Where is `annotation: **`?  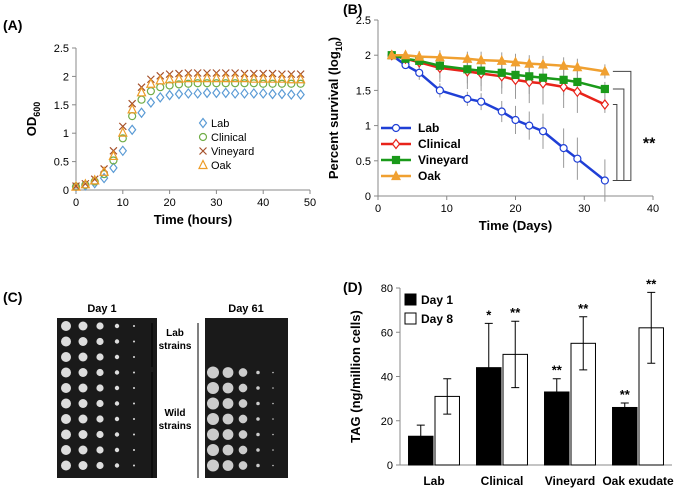
annotation: ** is located at coordinates (649, 143).